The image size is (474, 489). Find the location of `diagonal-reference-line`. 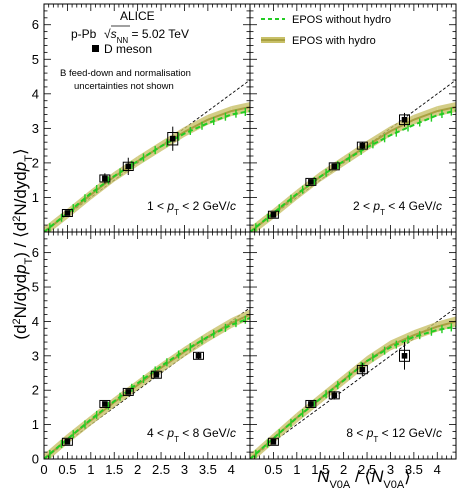

diagonal-reference-line is located at coordinates (353, 383).